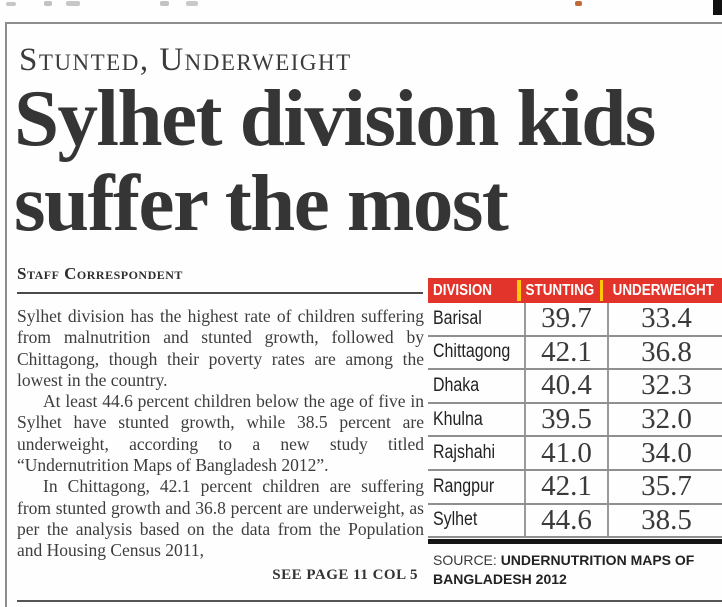 This screenshot has width=722, height=607. What do you see at coordinates (335, 118) in the screenshot?
I see `headline-line-1: Sylhet division kids` at bounding box center [335, 118].